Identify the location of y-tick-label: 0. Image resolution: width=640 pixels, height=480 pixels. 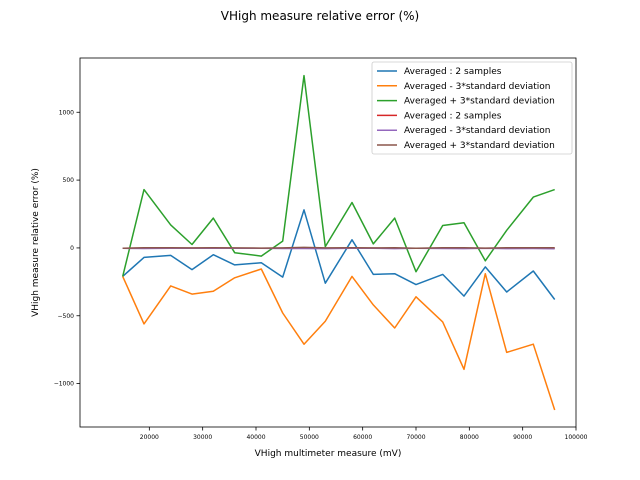
(72, 248).